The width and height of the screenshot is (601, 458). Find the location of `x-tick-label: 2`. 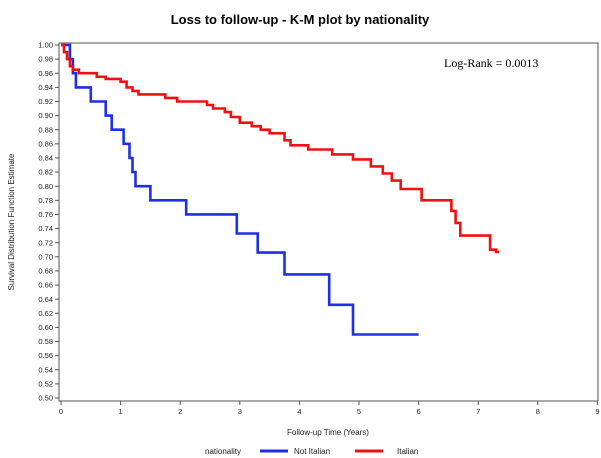

x-tick-label: 2 is located at coordinates (180, 411).